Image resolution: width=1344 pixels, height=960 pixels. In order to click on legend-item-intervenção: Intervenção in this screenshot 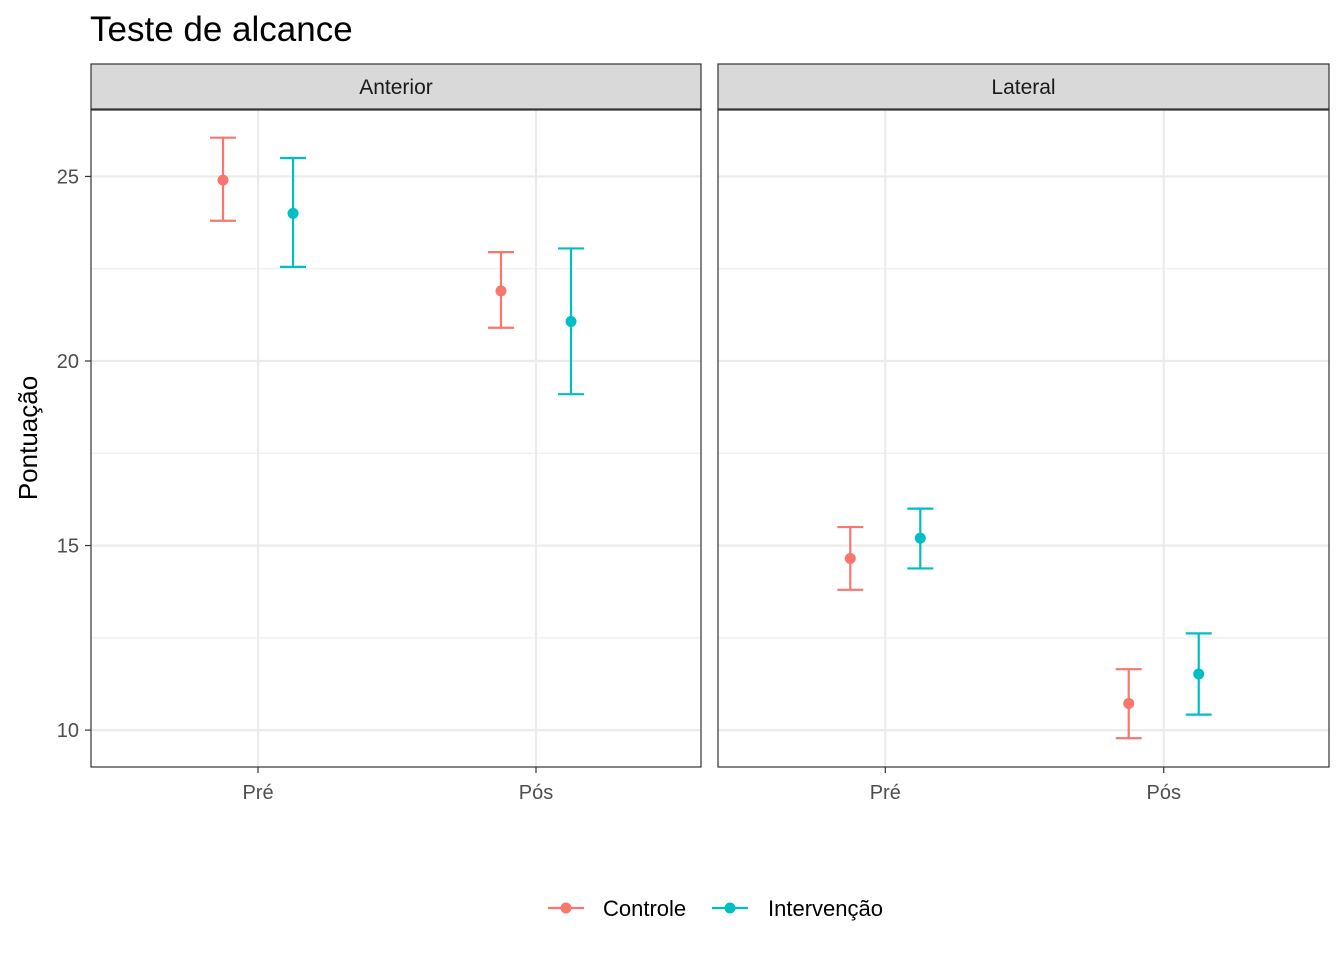, I will do `click(797, 908)`.